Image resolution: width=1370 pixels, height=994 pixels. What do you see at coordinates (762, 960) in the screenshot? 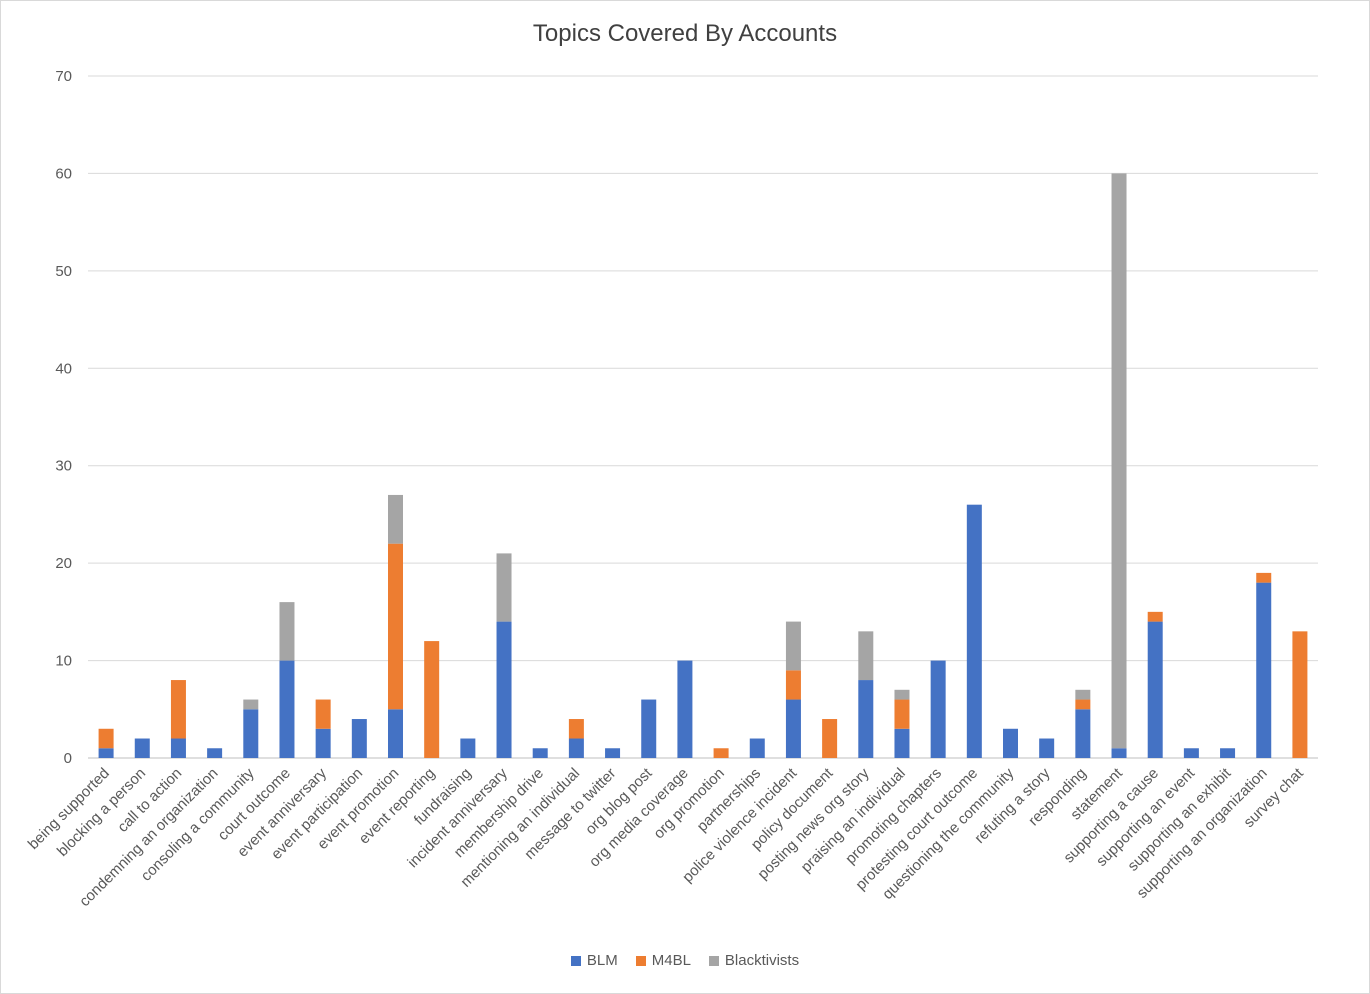
I see `legend-label: Blacktivists` at bounding box center [762, 960].